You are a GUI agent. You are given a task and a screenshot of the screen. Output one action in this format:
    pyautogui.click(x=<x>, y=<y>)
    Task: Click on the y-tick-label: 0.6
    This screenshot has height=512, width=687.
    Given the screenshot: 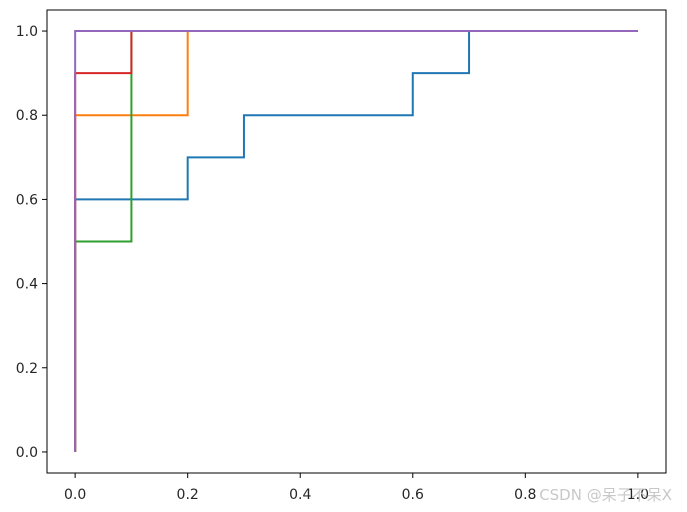 What is the action you would take?
    pyautogui.click(x=27, y=200)
    